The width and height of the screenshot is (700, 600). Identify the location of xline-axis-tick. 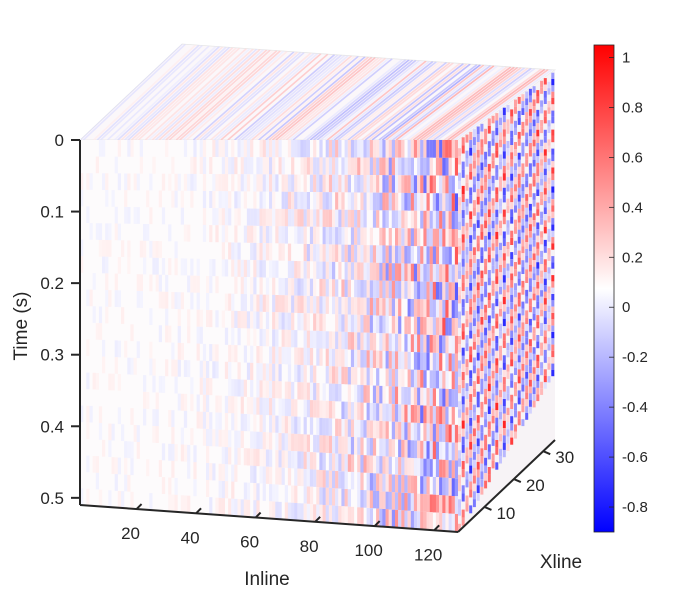
(517, 480).